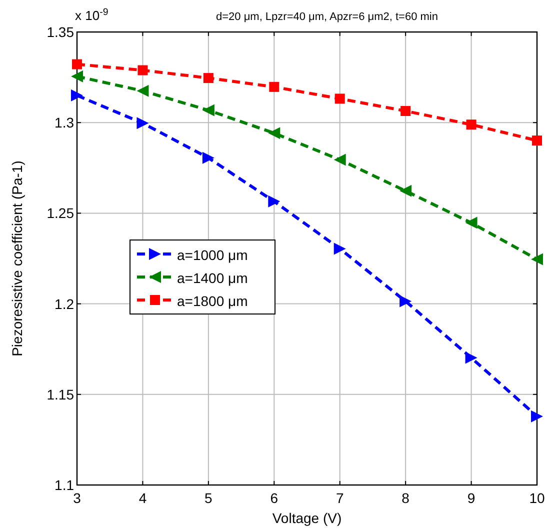 The width and height of the screenshot is (545, 531). Describe the element at coordinates (91, 14) in the screenshot. I see `text: x 10$^{-9}$` at that location.